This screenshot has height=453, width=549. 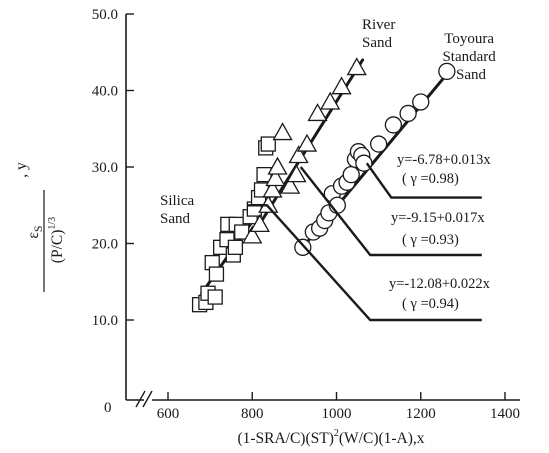 I want to click on y-axis-title: εS (P/C)1/3 , y, so click(x=39, y=227).